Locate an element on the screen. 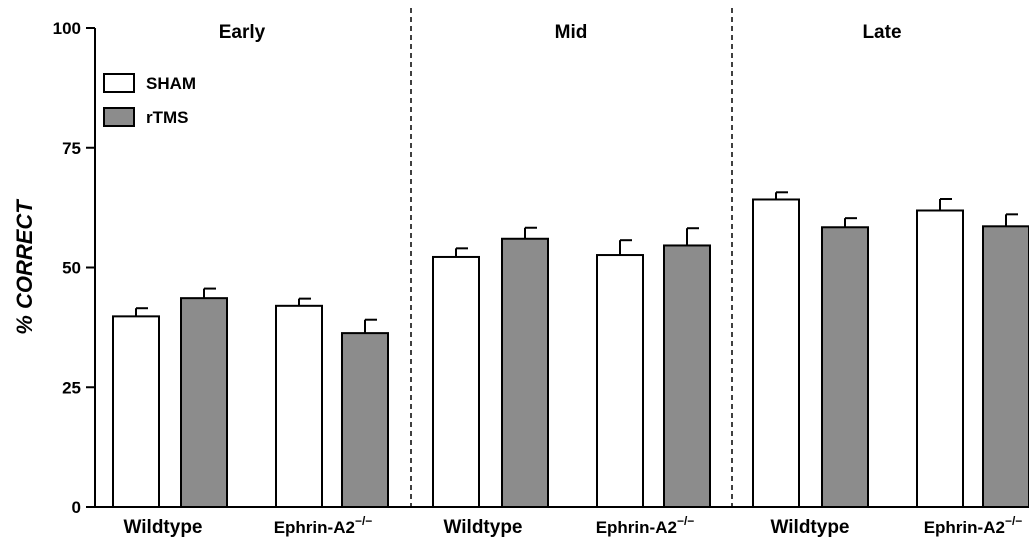 This screenshot has width=1029, height=540. y-tick-label: 25 is located at coordinates (71, 387).